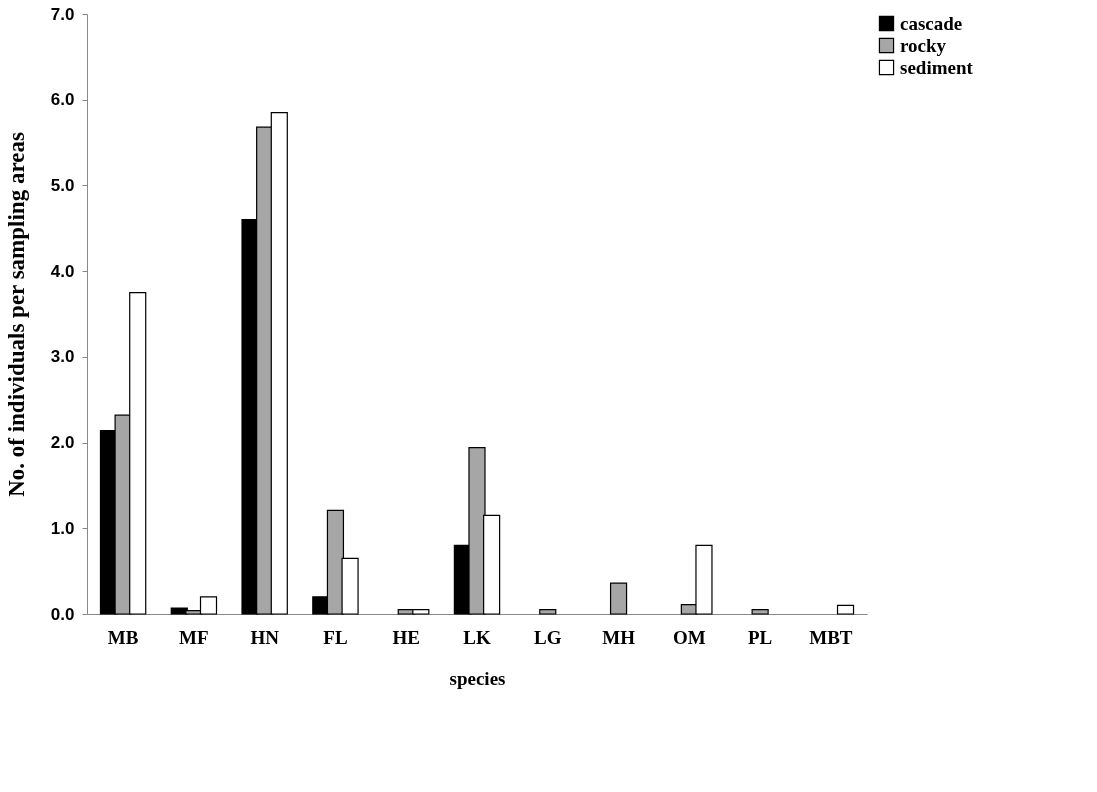 Image resolution: width=1097 pixels, height=792 pixels. I want to click on y-tick-label: 0.0, so click(62, 614).